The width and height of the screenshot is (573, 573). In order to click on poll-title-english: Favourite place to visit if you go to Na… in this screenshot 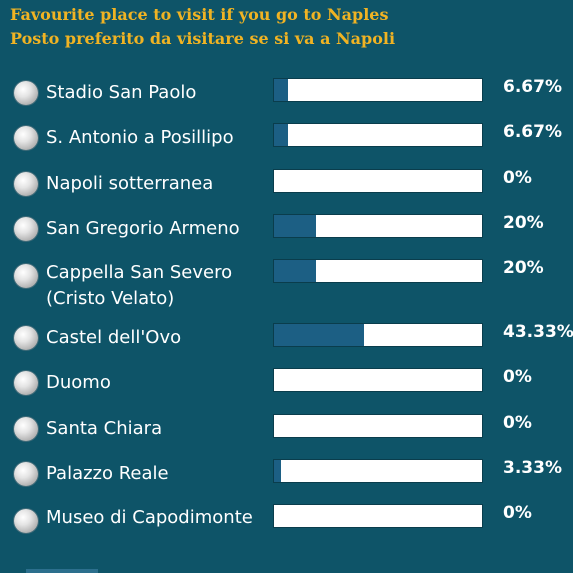, I will do `click(199, 14)`.